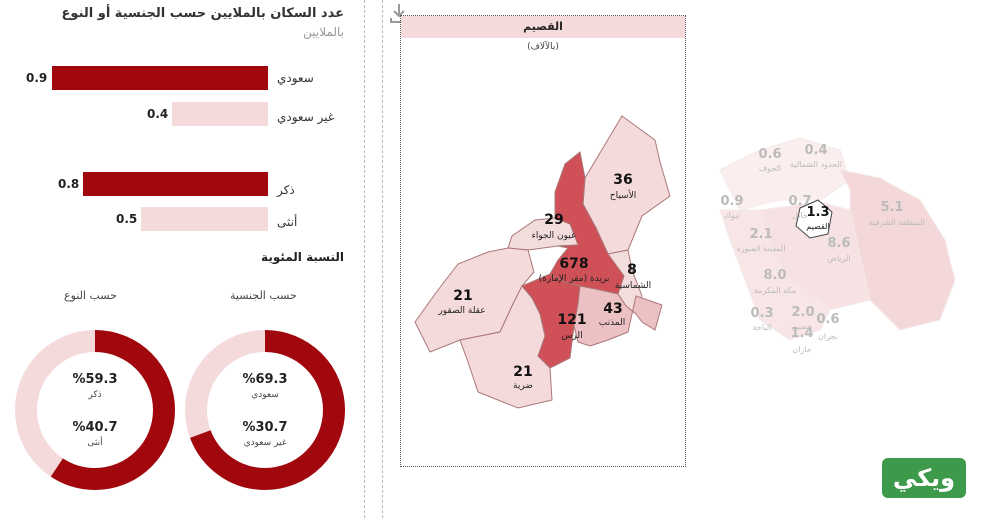  What do you see at coordinates (175, 184) in the screenshot?
I see `bar-male` at bounding box center [175, 184].